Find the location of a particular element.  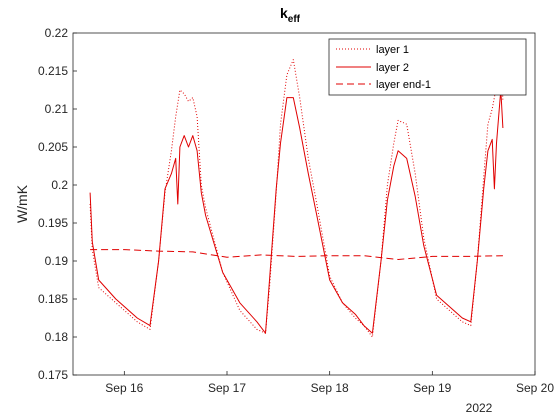

y-tick-label: 0.215 is located at coordinates (53, 71).